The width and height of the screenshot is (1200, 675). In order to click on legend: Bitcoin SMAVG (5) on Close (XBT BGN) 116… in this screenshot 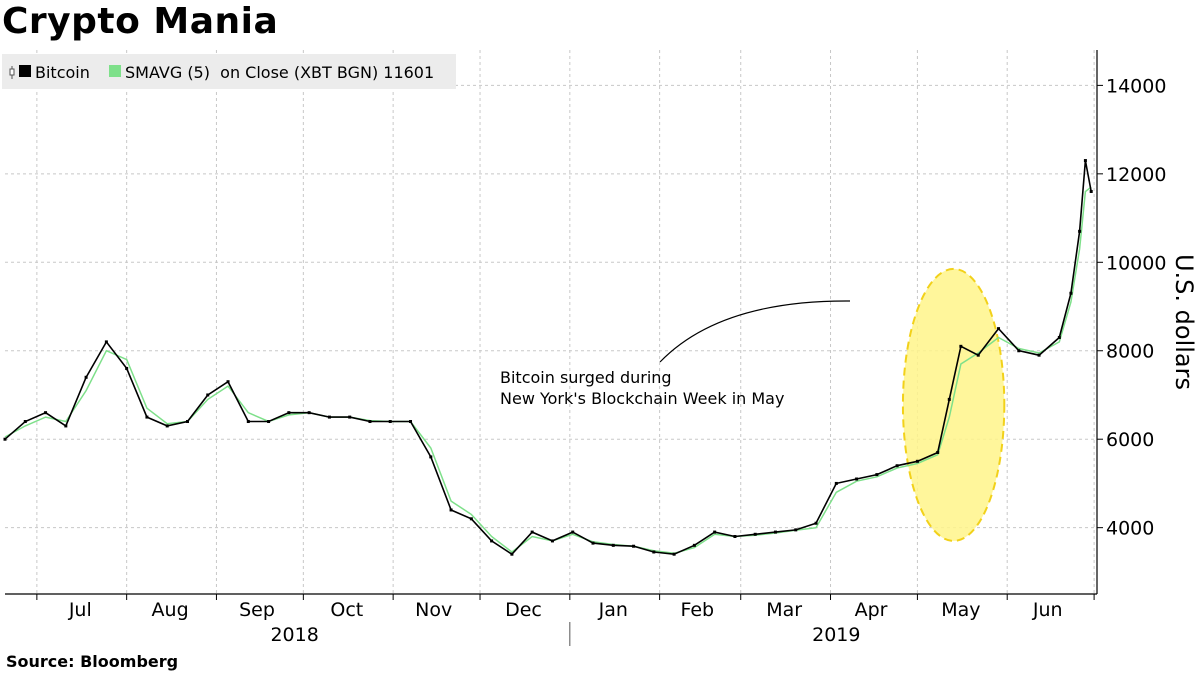, I will do `click(229, 71)`.